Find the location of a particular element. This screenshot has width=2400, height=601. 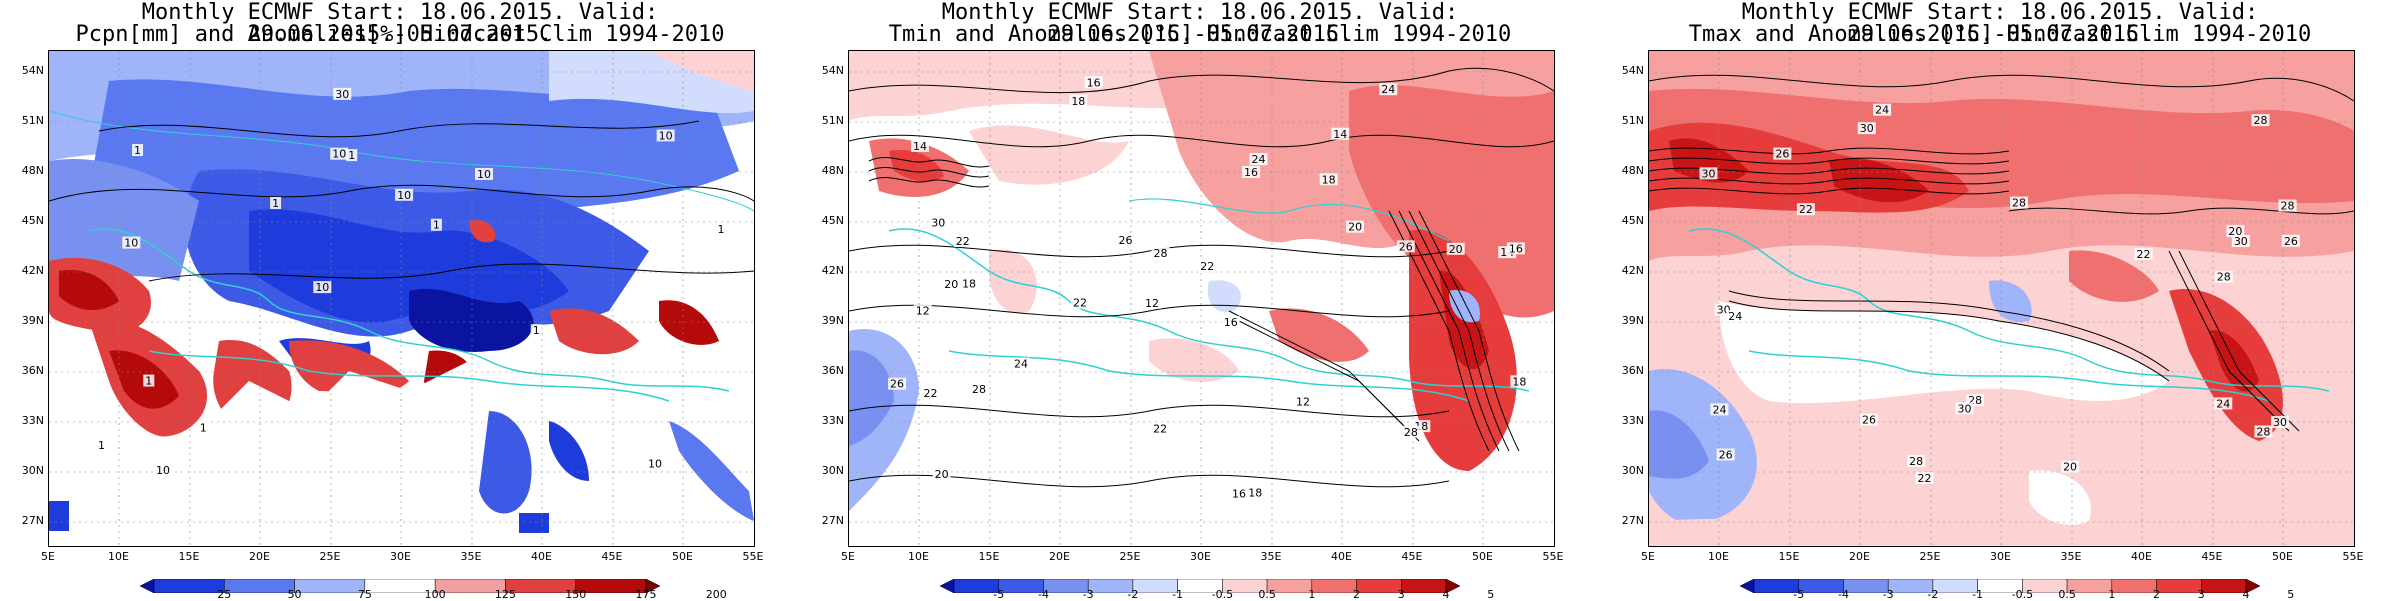

colorbar-tick-label: -5 is located at coordinates (999, 594).